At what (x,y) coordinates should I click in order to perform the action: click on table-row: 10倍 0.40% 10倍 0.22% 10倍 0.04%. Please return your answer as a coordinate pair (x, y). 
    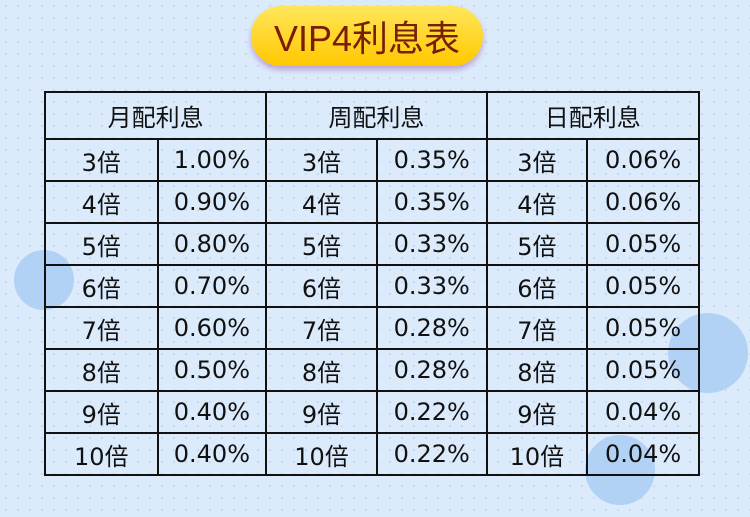
    Looking at the image, I should click on (372, 454).